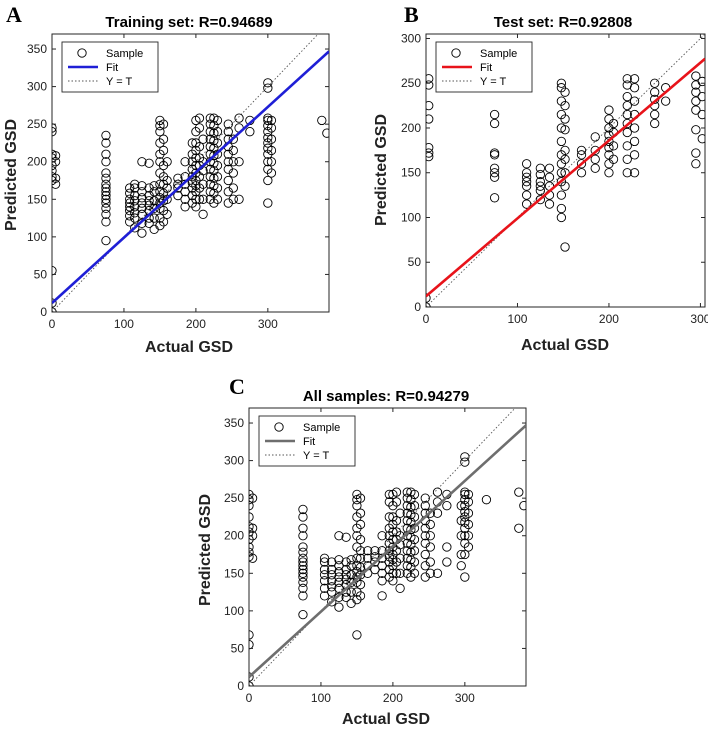 This screenshot has width=708, height=732. I want to click on legend-label-identity: Y = T, so click(316, 456).